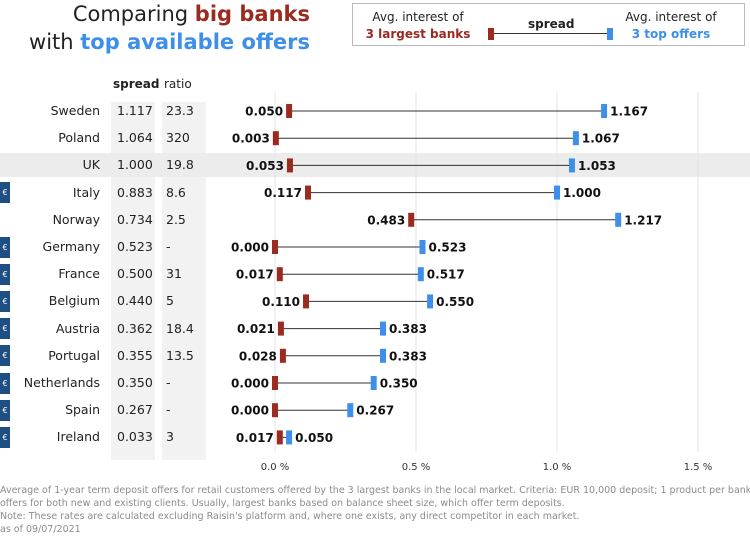 Image resolution: width=750 pixels, height=540 pixels. What do you see at coordinates (79, 274) in the screenshot?
I see `country-label: France` at bounding box center [79, 274].